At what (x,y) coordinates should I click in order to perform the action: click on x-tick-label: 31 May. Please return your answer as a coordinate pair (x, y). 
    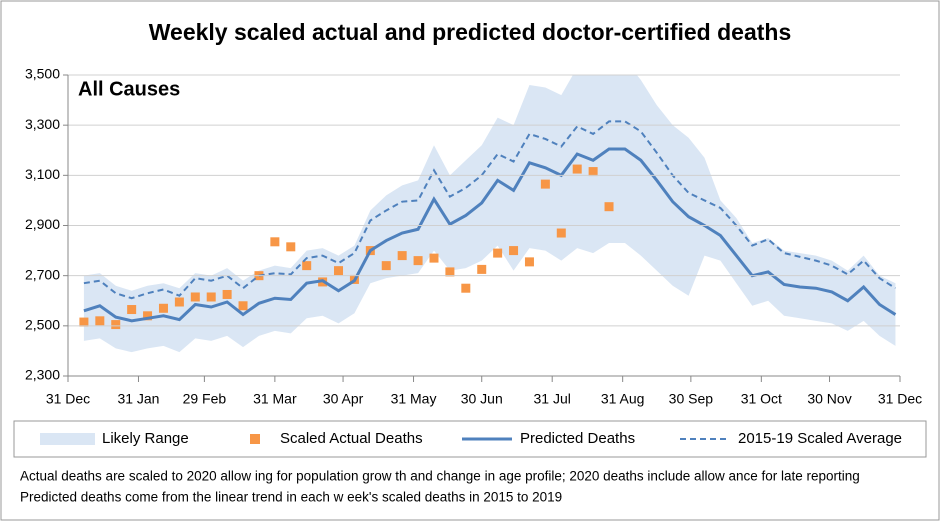
    Looking at the image, I should click on (414, 399).